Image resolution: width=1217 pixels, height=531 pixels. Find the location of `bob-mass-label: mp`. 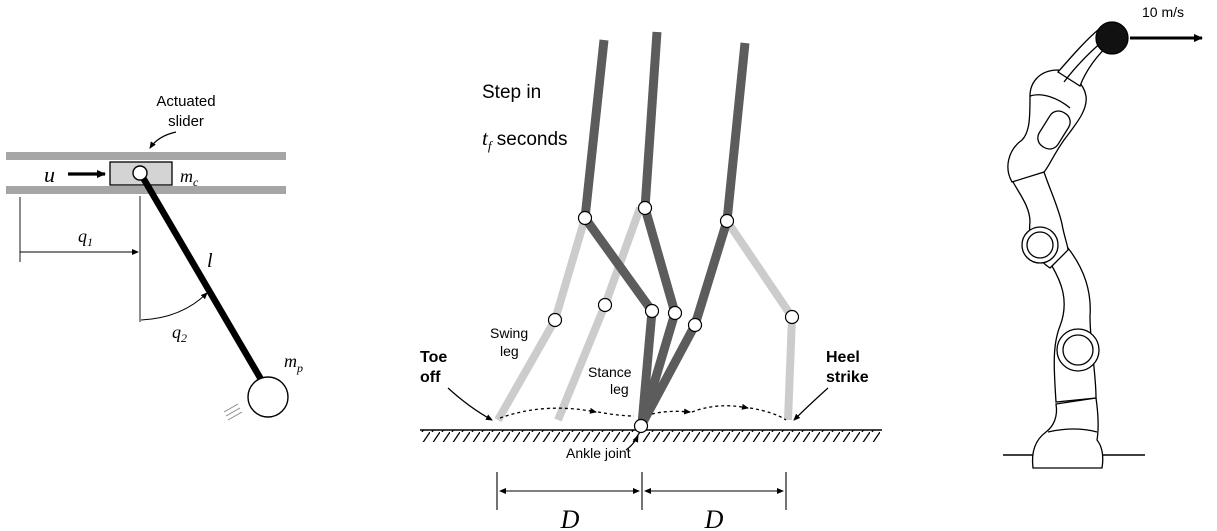

bob-mass-label: mp is located at coordinates (293, 363).